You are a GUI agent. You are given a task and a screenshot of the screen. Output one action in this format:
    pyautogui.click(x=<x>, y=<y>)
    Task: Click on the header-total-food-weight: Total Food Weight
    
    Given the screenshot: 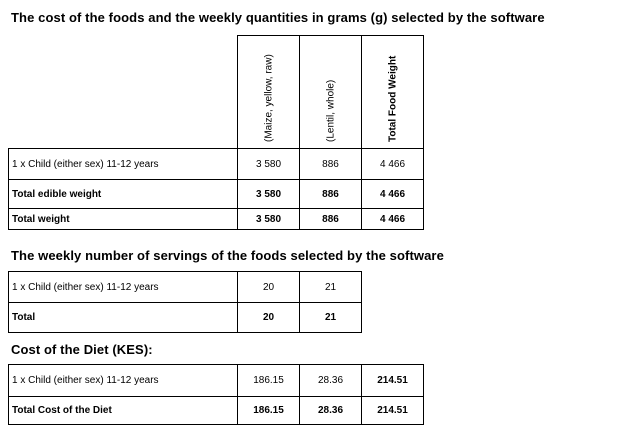 What is the action you would take?
    pyautogui.click(x=392, y=92)
    